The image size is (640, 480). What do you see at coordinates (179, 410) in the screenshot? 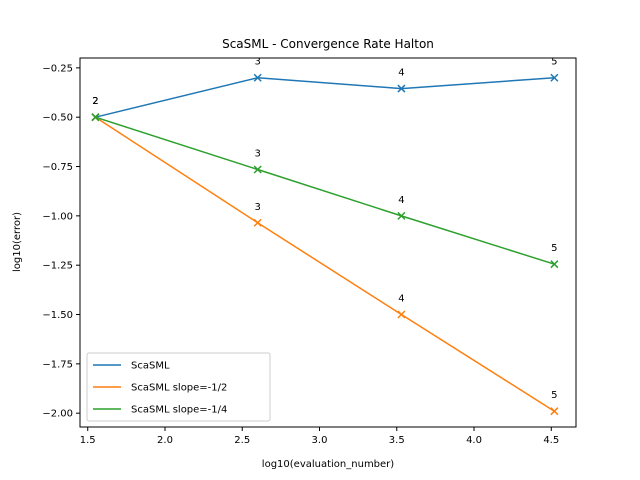
I see `legend-label: ScaSML slope=-1/4` at bounding box center [179, 410].